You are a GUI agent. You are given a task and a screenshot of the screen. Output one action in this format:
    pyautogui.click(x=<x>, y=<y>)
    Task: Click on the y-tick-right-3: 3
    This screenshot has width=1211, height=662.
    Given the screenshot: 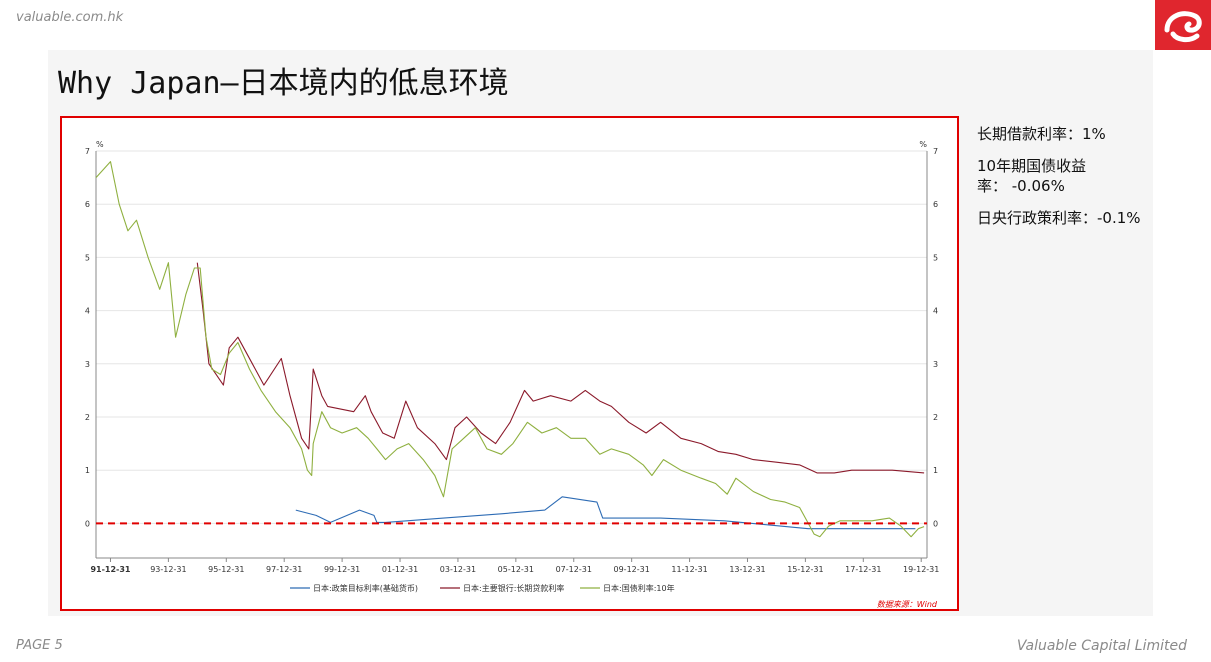 What is the action you would take?
    pyautogui.click(x=935, y=364)
    